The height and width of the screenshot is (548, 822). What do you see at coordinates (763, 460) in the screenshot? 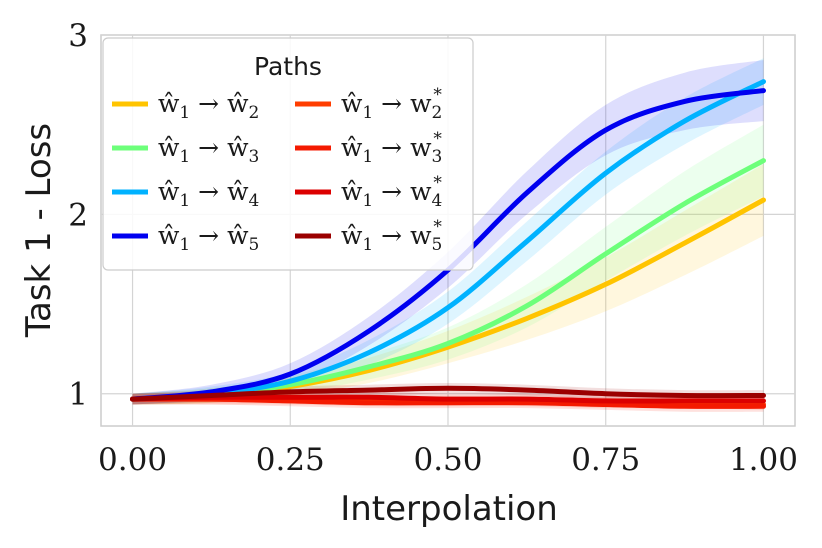
I see `x-tick-label: 1.00` at bounding box center [763, 460].